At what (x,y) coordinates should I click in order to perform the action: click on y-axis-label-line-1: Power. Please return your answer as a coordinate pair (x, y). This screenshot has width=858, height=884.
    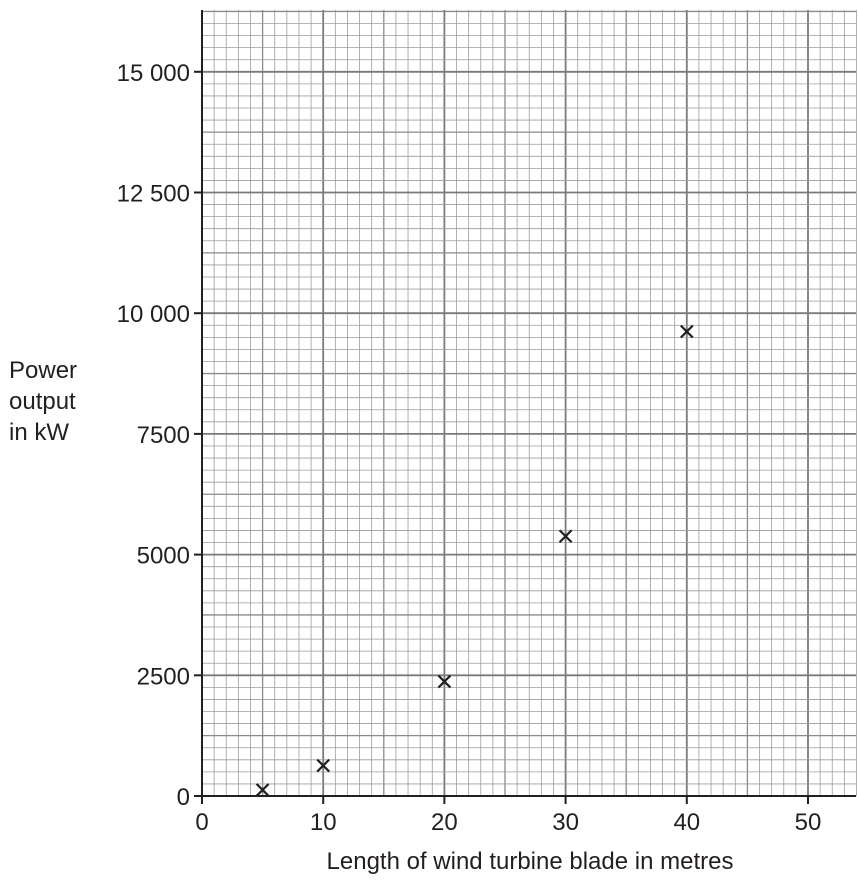
    Looking at the image, I should click on (43, 370).